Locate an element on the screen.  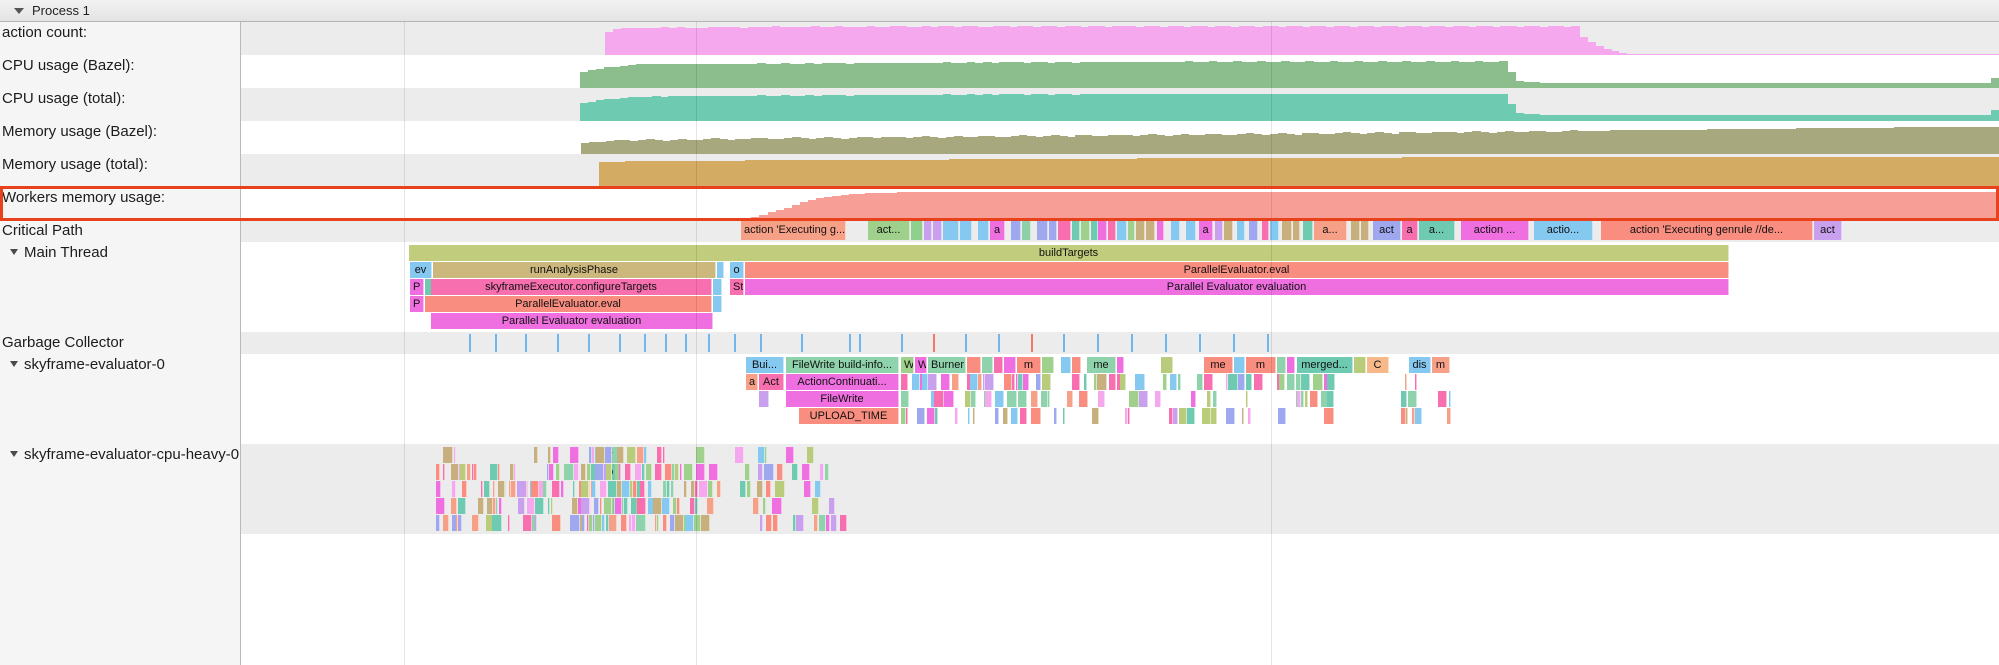
flame-block: ev is located at coordinates (421, 270).